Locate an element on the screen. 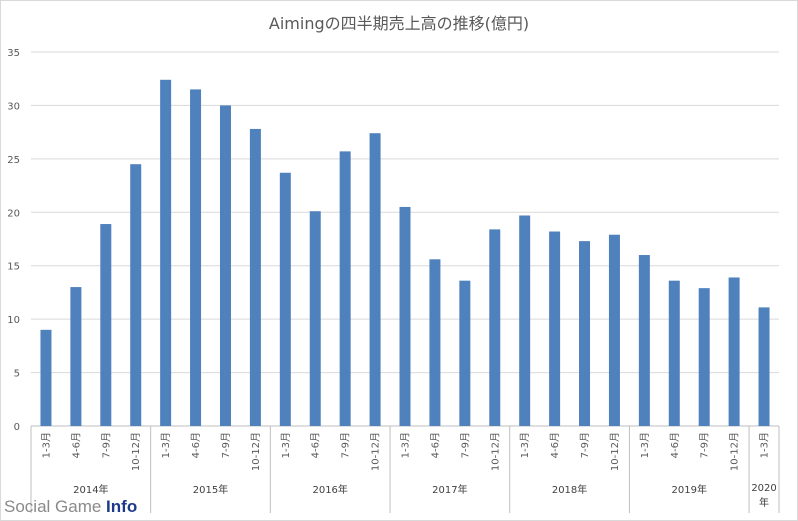 The image size is (798, 521). year-label: 2020 is located at coordinates (763, 488).